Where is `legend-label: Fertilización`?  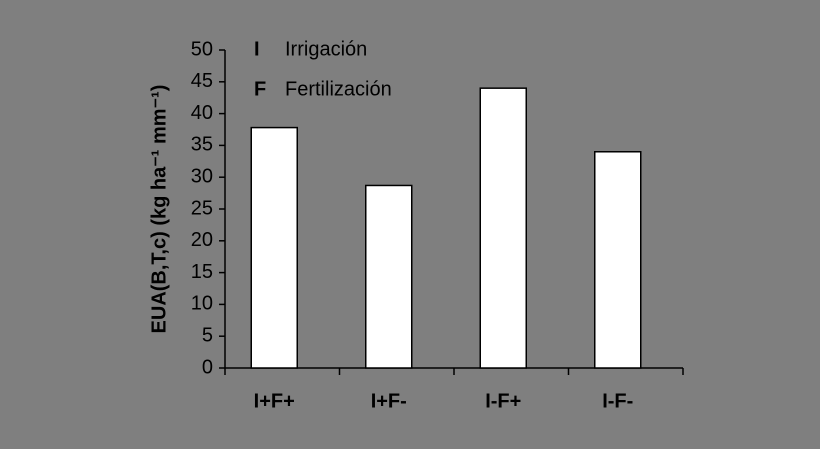 legend-label: Fertilización is located at coordinates (338, 89).